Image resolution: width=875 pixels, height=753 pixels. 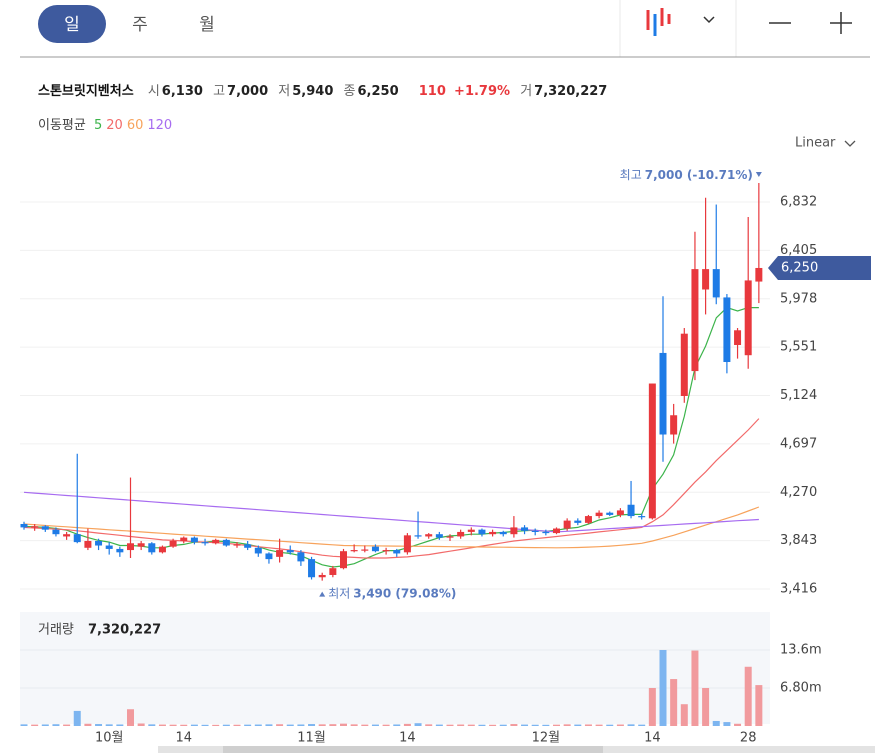 What do you see at coordinates (686, 175) in the screenshot?
I see `annotation-high: 최고 7,000 (-10.71%)` at bounding box center [686, 175].